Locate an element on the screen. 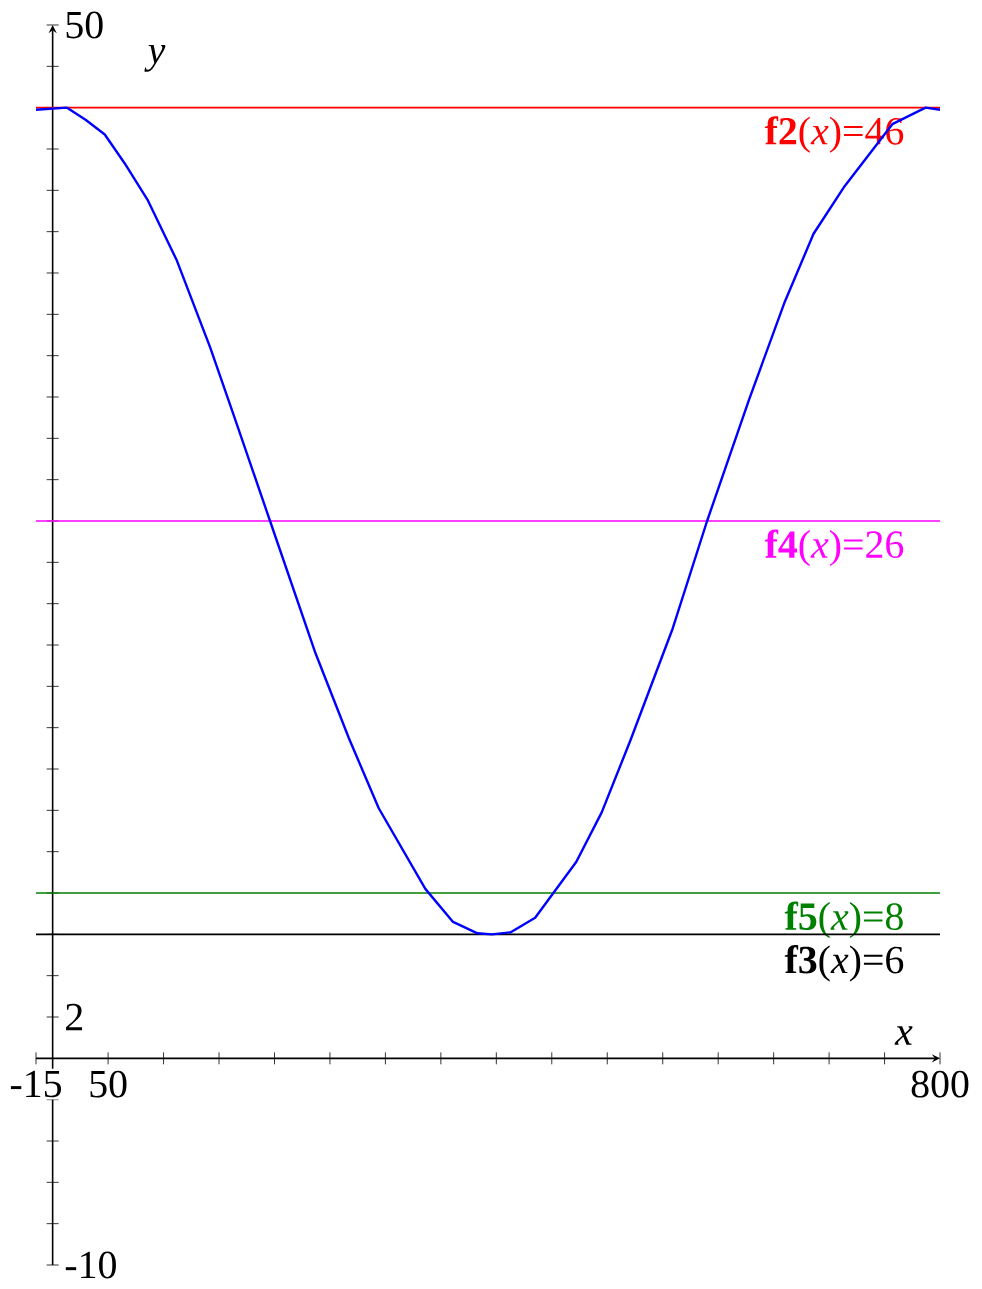  y-axis-title: y is located at coordinates (155, 58).